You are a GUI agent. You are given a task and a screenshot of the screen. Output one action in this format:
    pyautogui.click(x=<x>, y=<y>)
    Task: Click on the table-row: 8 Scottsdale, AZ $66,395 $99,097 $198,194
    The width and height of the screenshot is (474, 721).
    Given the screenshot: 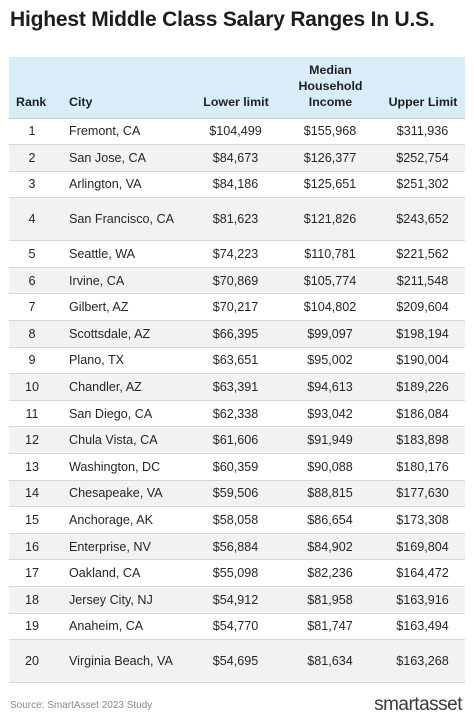 What is the action you would take?
    pyautogui.click(x=237, y=334)
    